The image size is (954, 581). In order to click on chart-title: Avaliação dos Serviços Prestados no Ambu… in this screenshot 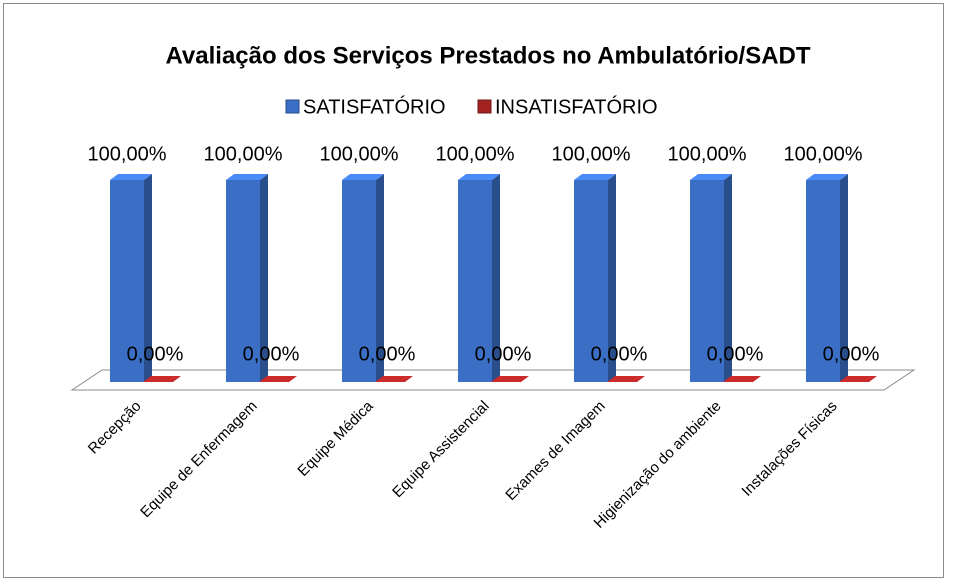, I will do `click(487, 55)`.